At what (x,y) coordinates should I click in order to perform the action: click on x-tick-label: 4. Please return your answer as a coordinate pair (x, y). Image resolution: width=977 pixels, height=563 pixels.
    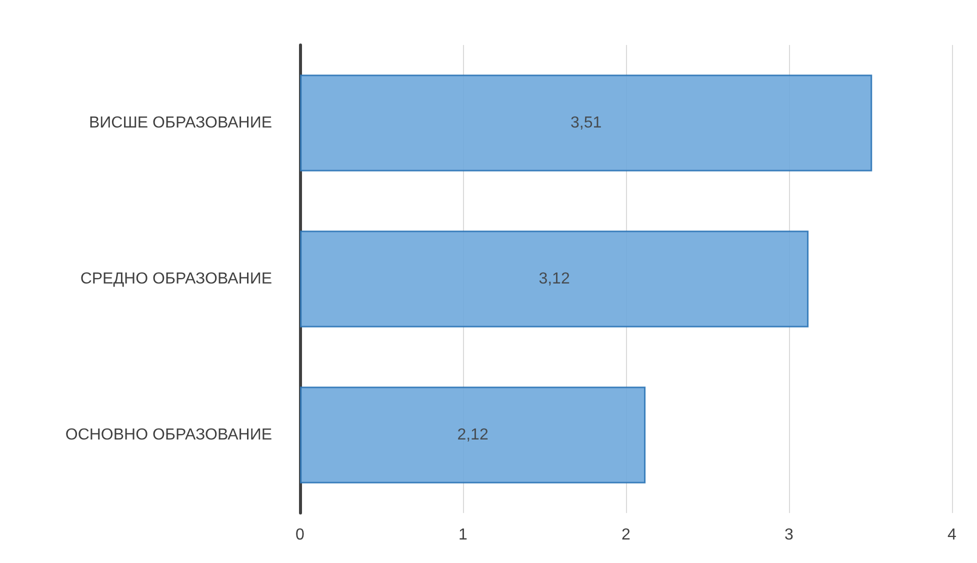
    Looking at the image, I should click on (952, 535).